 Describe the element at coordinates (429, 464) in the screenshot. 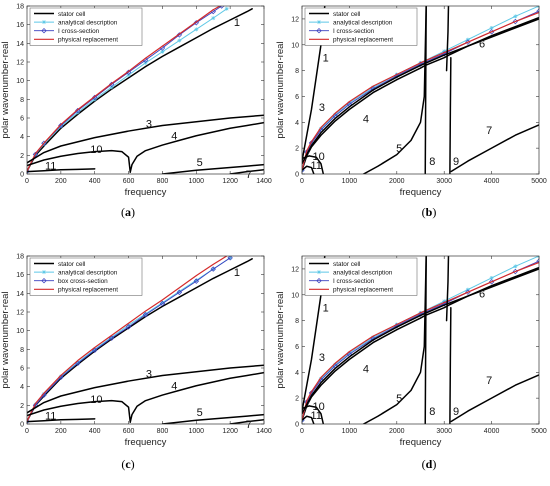

I see `caption-letter-d: d` at that location.